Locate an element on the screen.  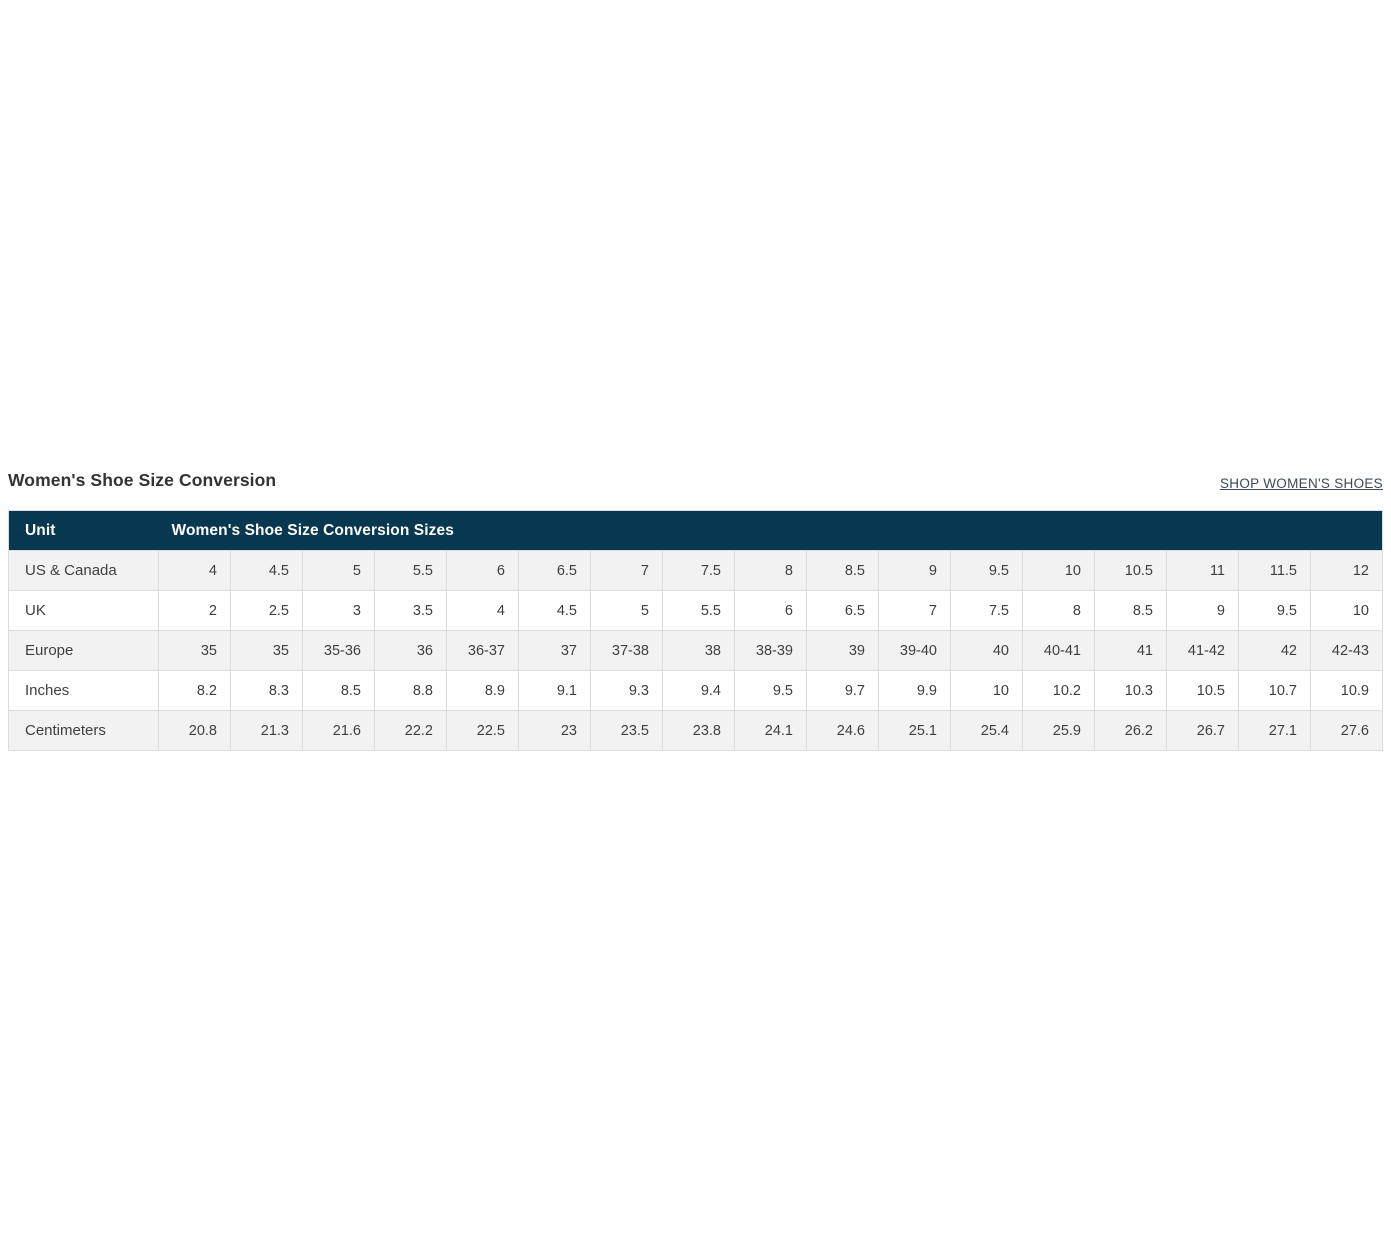
size-cell: 10.7 is located at coordinates (1274, 690).